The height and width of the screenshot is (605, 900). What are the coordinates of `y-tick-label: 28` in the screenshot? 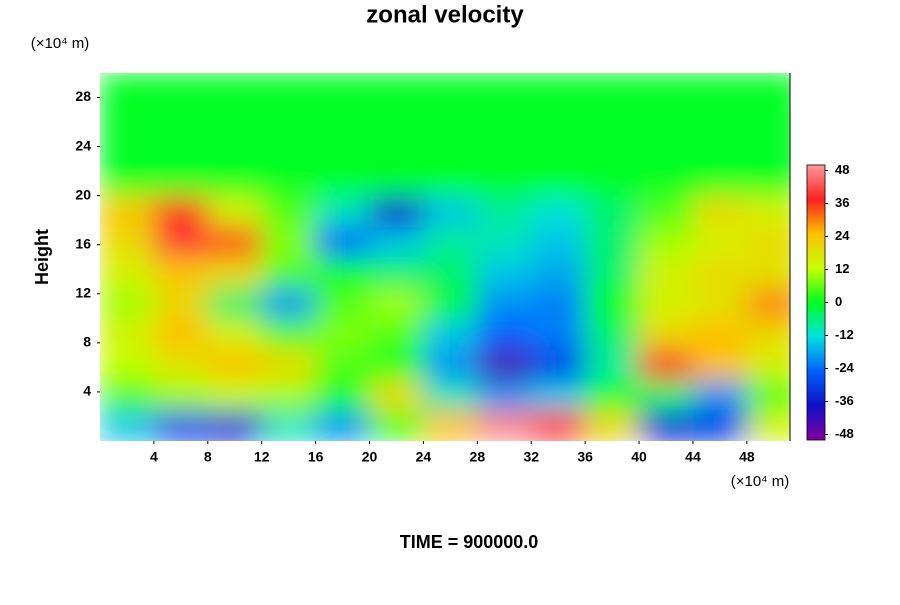 It's located at (83, 96).